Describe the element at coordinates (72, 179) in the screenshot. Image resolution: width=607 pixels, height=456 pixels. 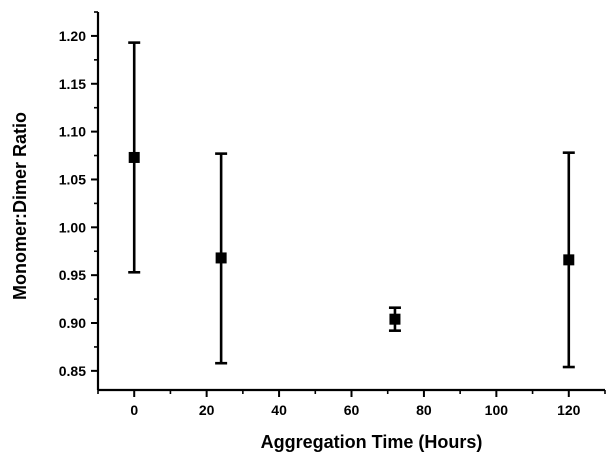
I see `y-tick-label: 1.05` at that location.